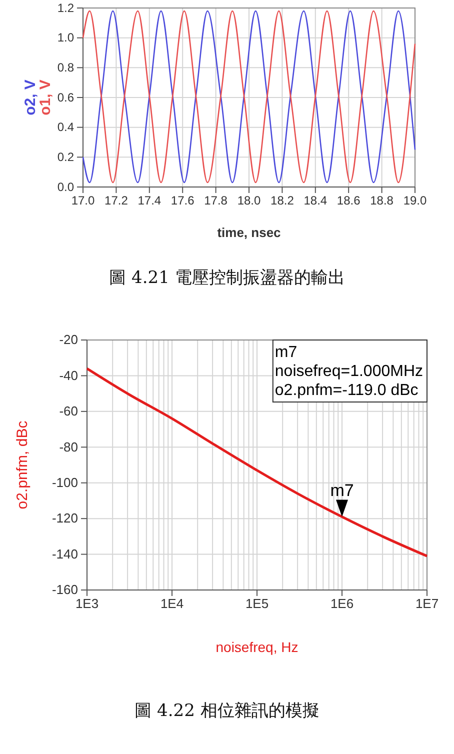 This screenshot has height=754, width=454. Describe the element at coordinates (182, 201) in the screenshot. I see `x-tick-label: 17.6` at that location.